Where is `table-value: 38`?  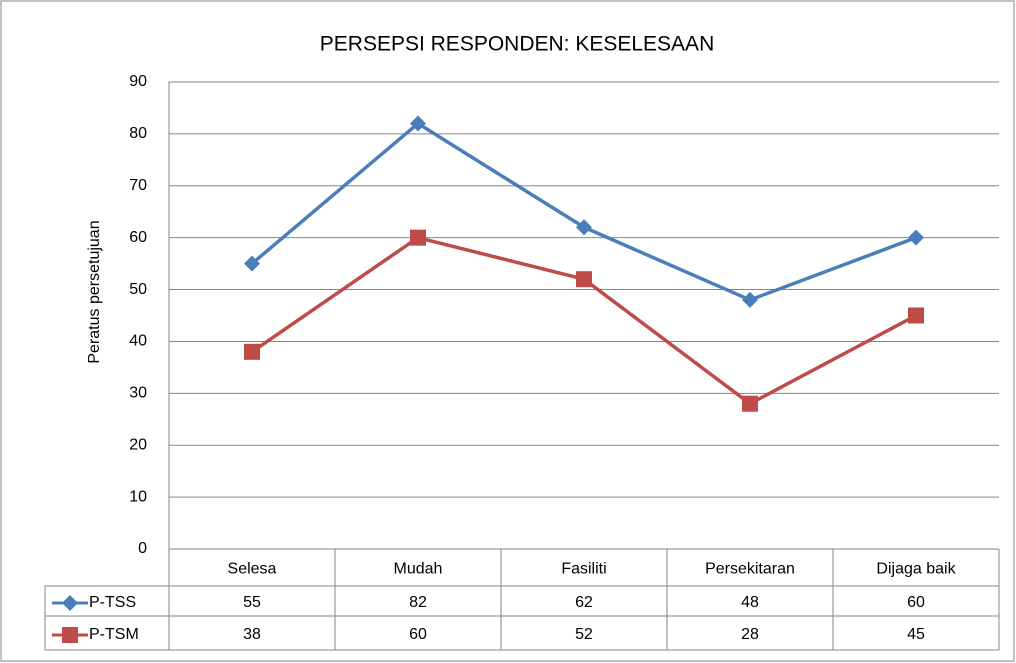
table-value: 38 is located at coordinates (252, 634).